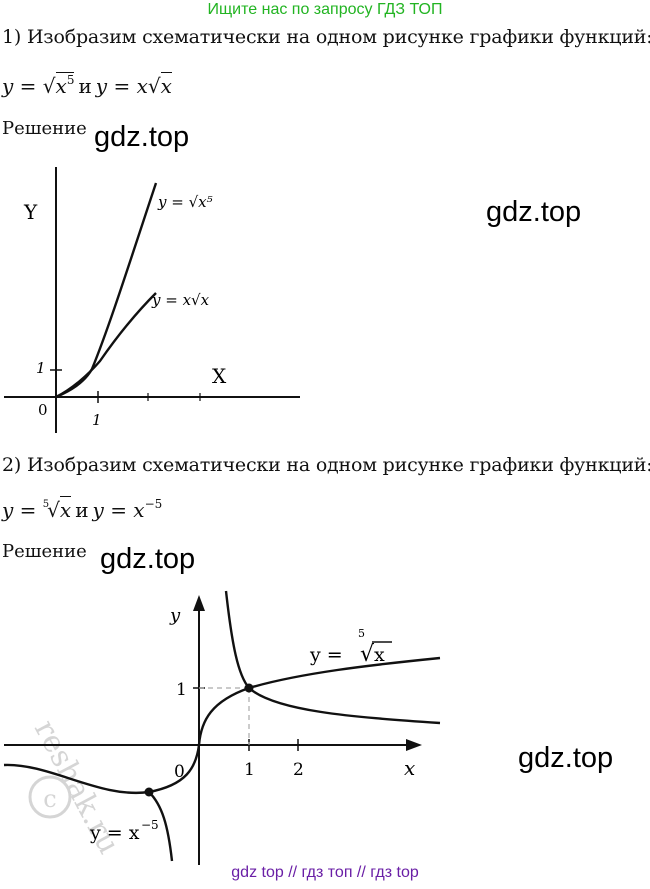  Describe the element at coordinates (166, 85) in the screenshot. I see `task1-f2-rad: x` at that location.